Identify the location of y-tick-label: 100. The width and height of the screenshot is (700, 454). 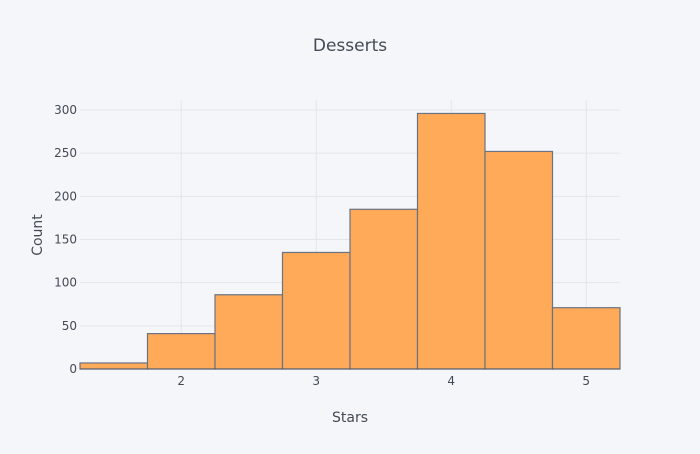
(65, 283).